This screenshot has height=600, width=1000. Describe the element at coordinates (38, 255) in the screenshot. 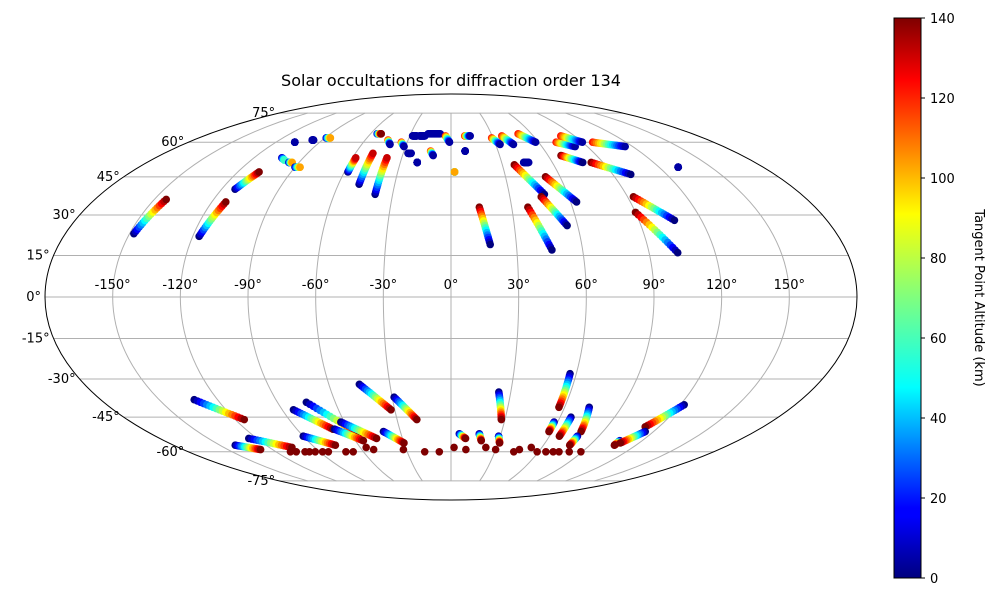

I see `latitude-tick-label: 15°` at that location.